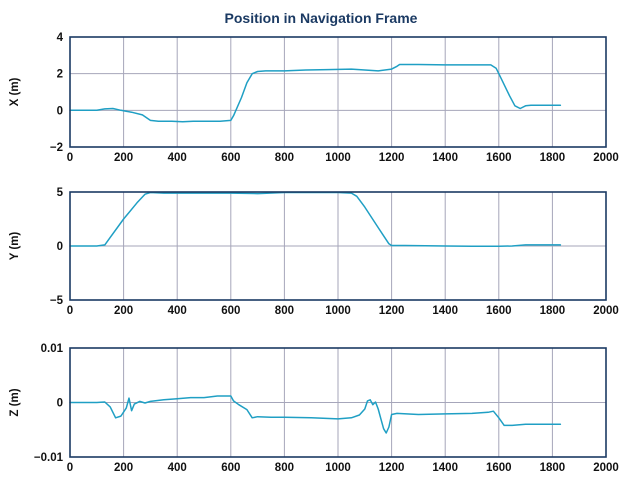 Image resolution: width=622 pixels, height=482 pixels. I want to click on z-x-tick-label: 1400, so click(445, 468).